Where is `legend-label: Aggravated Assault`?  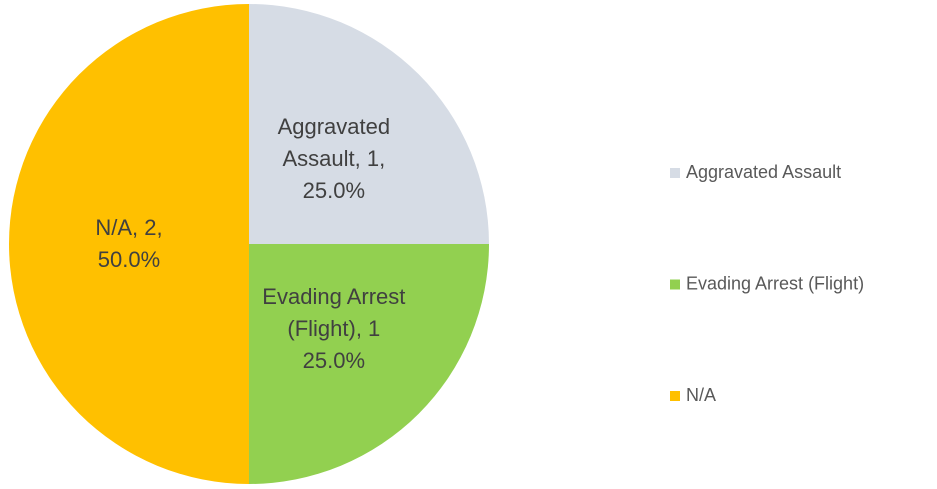 legend-label: Aggravated Assault is located at coordinates (763, 172).